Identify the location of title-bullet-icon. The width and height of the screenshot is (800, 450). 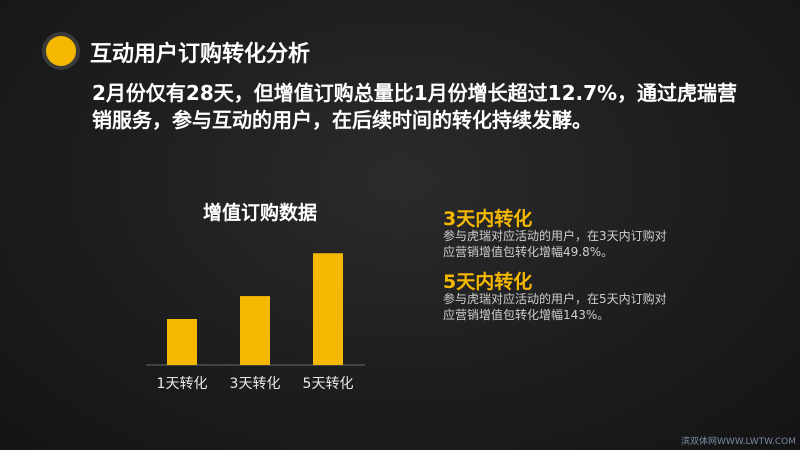
(61, 51).